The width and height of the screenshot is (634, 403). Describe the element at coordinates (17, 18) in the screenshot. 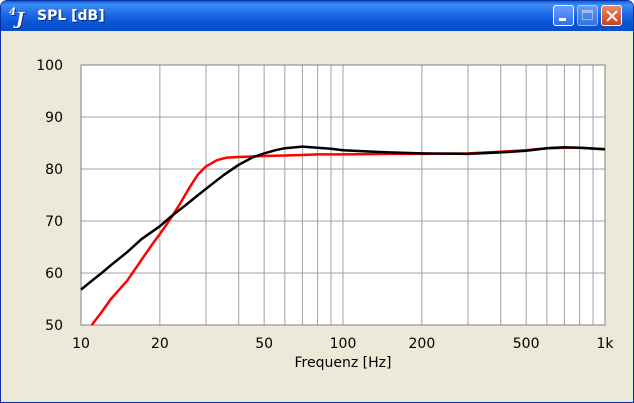

I see `app-logo-icon: 4J` at that location.